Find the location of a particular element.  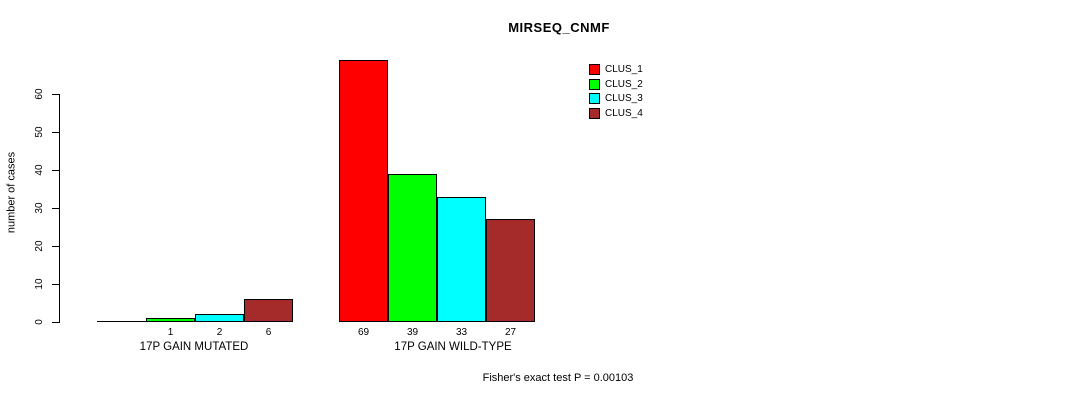

chart-title: MIRSEQ_CNMF is located at coordinates (559, 27).